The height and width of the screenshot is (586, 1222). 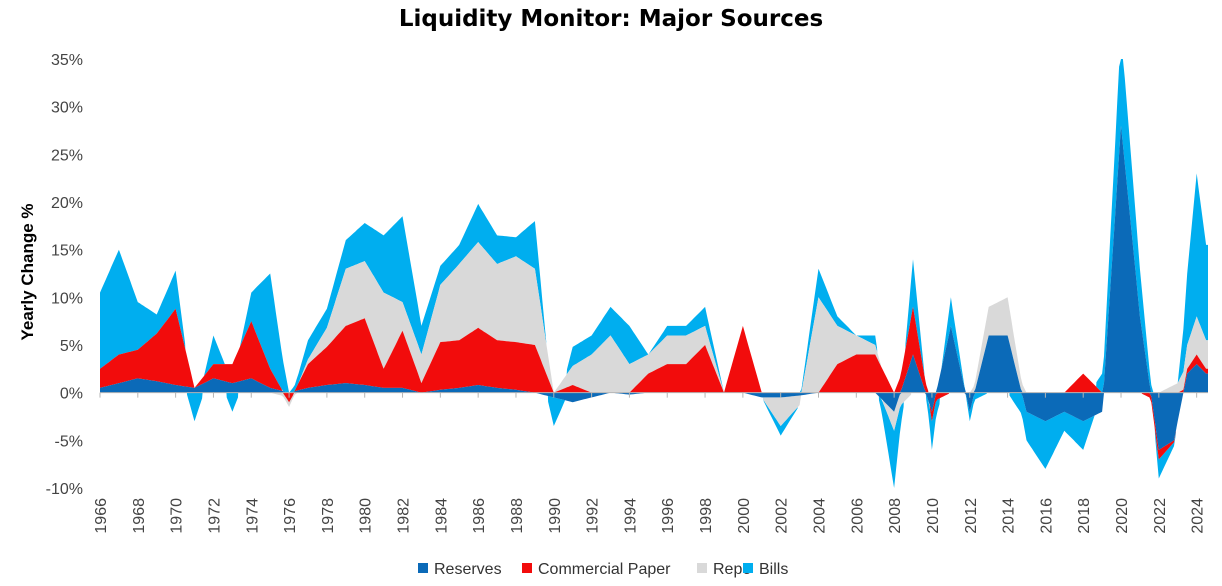 What do you see at coordinates (933, 516) in the screenshot?
I see `x-tick-label: 2010` at bounding box center [933, 516].